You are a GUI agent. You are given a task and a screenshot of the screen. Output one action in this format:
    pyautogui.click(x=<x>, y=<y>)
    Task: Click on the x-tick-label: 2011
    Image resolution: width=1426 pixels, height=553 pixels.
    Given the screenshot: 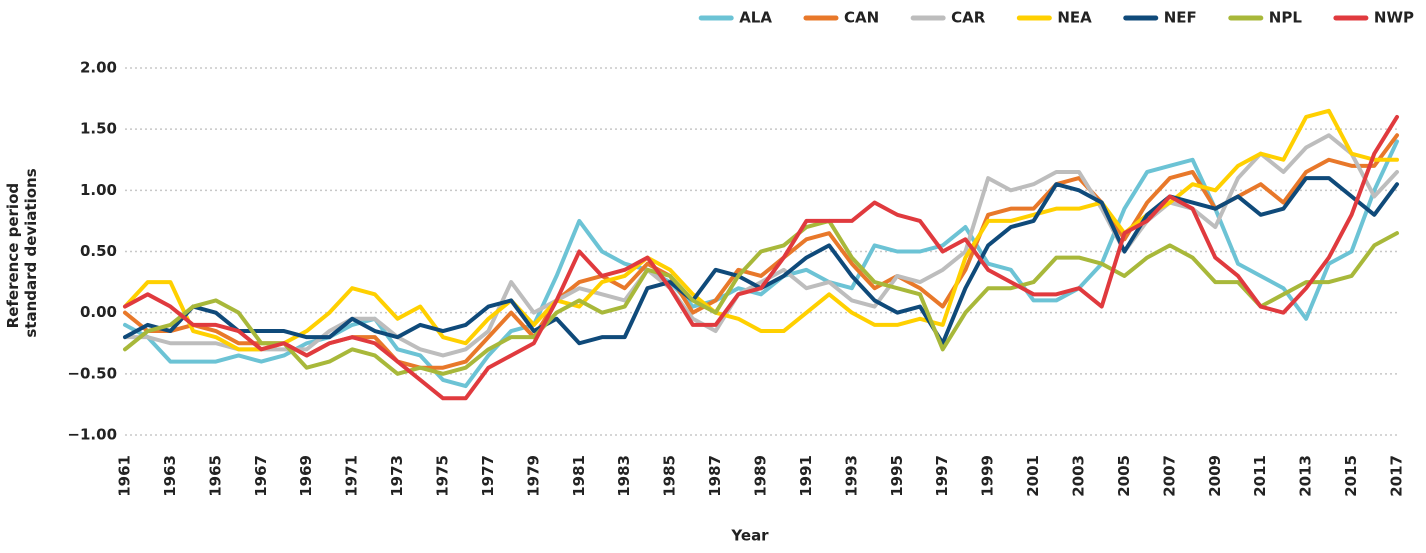 What is the action you would take?
    pyautogui.click(x=1260, y=476)
    